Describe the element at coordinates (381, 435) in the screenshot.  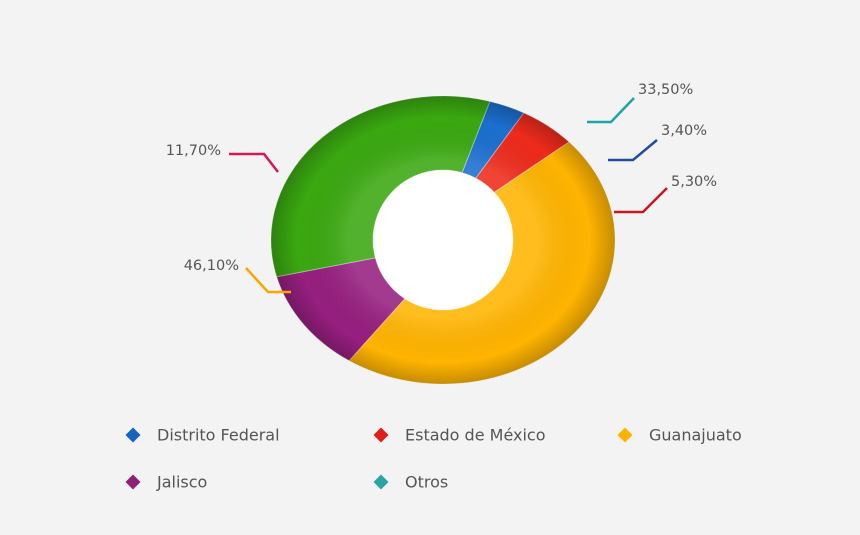
I see `legend-marker-estado-de-mexico` at that location.